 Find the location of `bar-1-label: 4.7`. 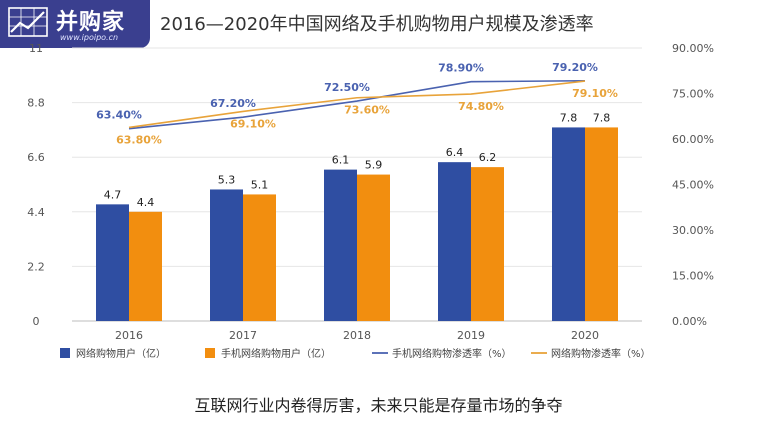

bar-1-label: 4.7 is located at coordinates (113, 194).